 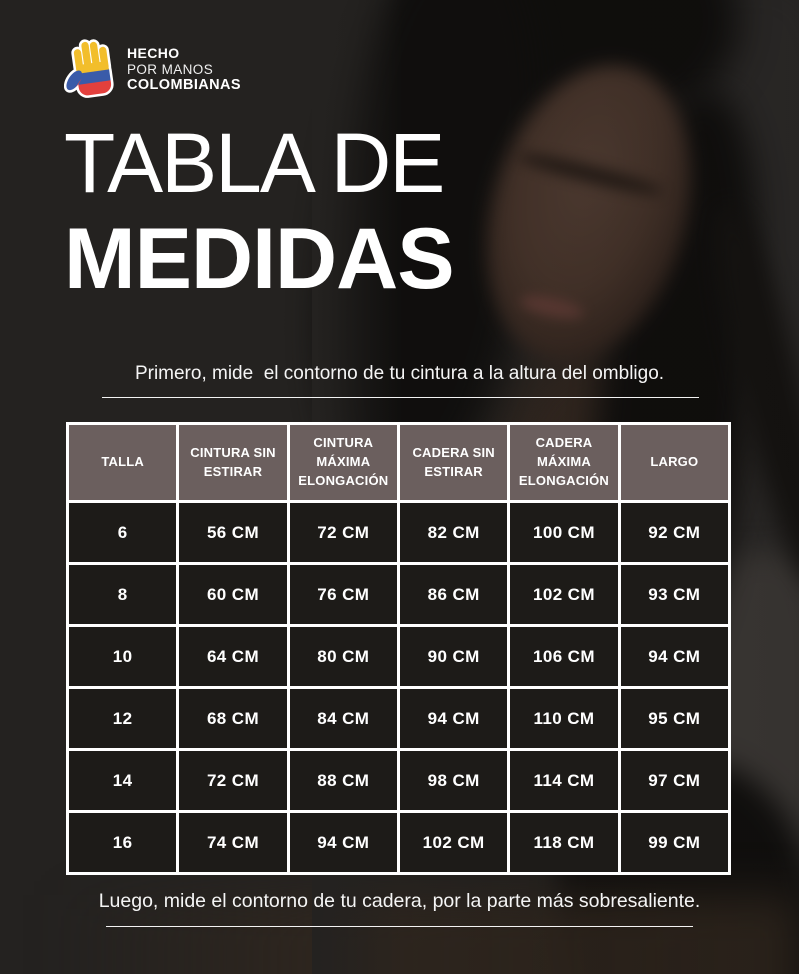 I want to click on cell-value: 100 CM, so click(x=564, y=532).